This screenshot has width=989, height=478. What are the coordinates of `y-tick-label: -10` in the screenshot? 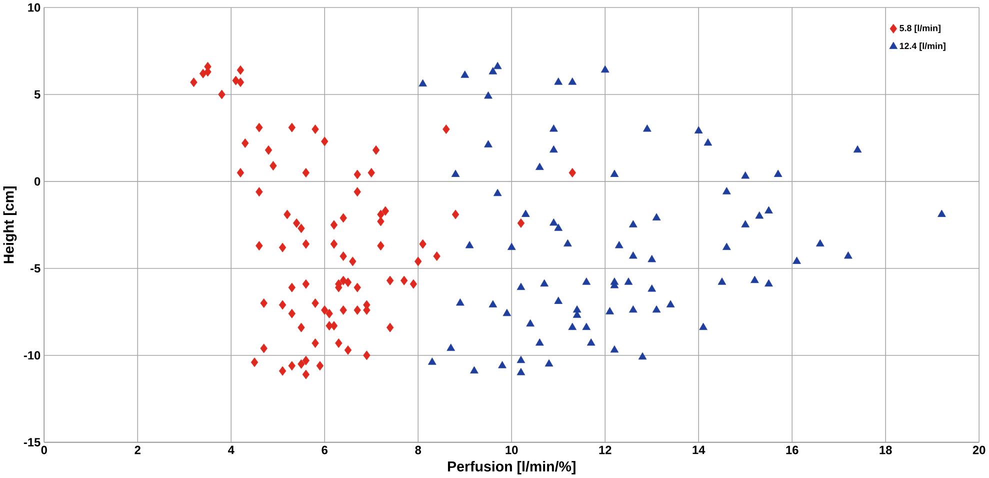 It's located at (32, 355).